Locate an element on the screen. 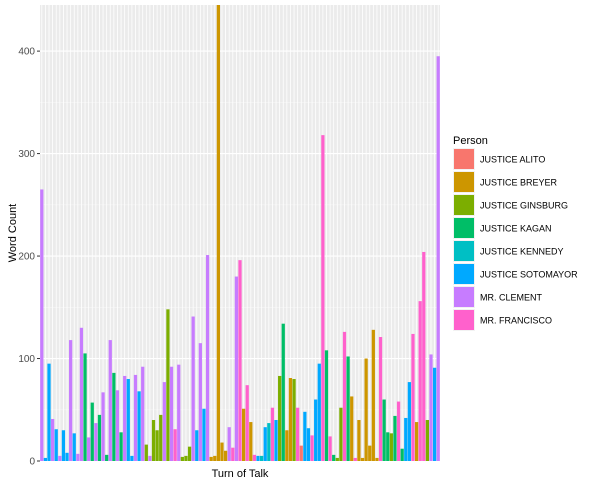 The image size is (598, 484). y-axis-title: Word Count is located at coordinates (13, 233).